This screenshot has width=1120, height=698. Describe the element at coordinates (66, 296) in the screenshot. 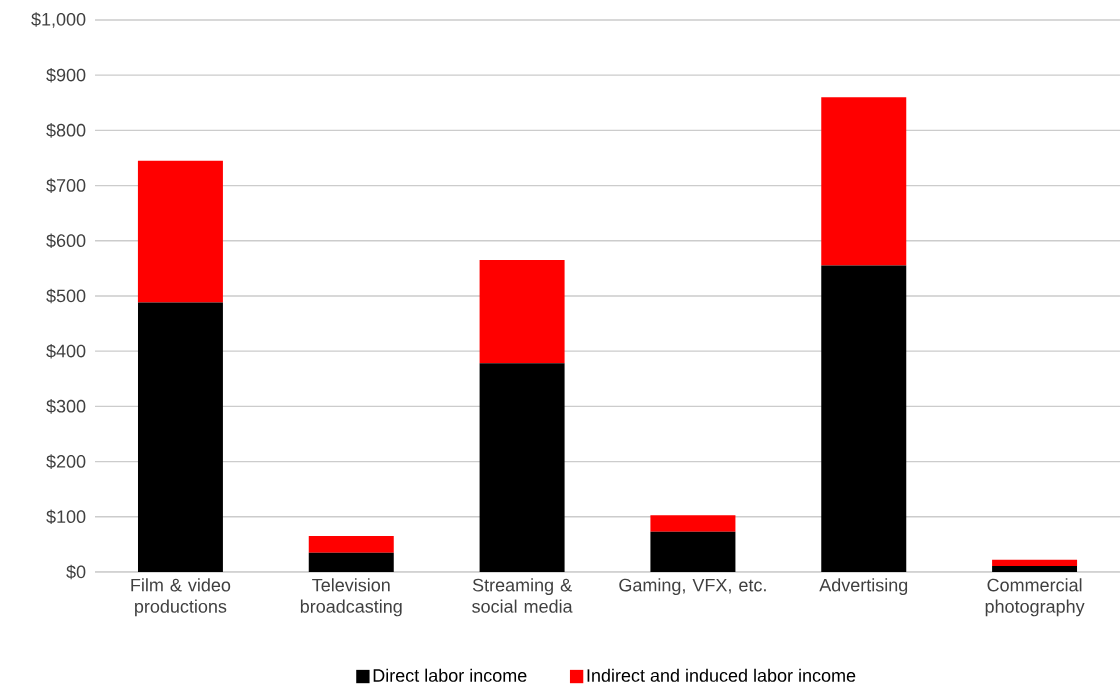

I see `y-tick-label: $500` at that location.